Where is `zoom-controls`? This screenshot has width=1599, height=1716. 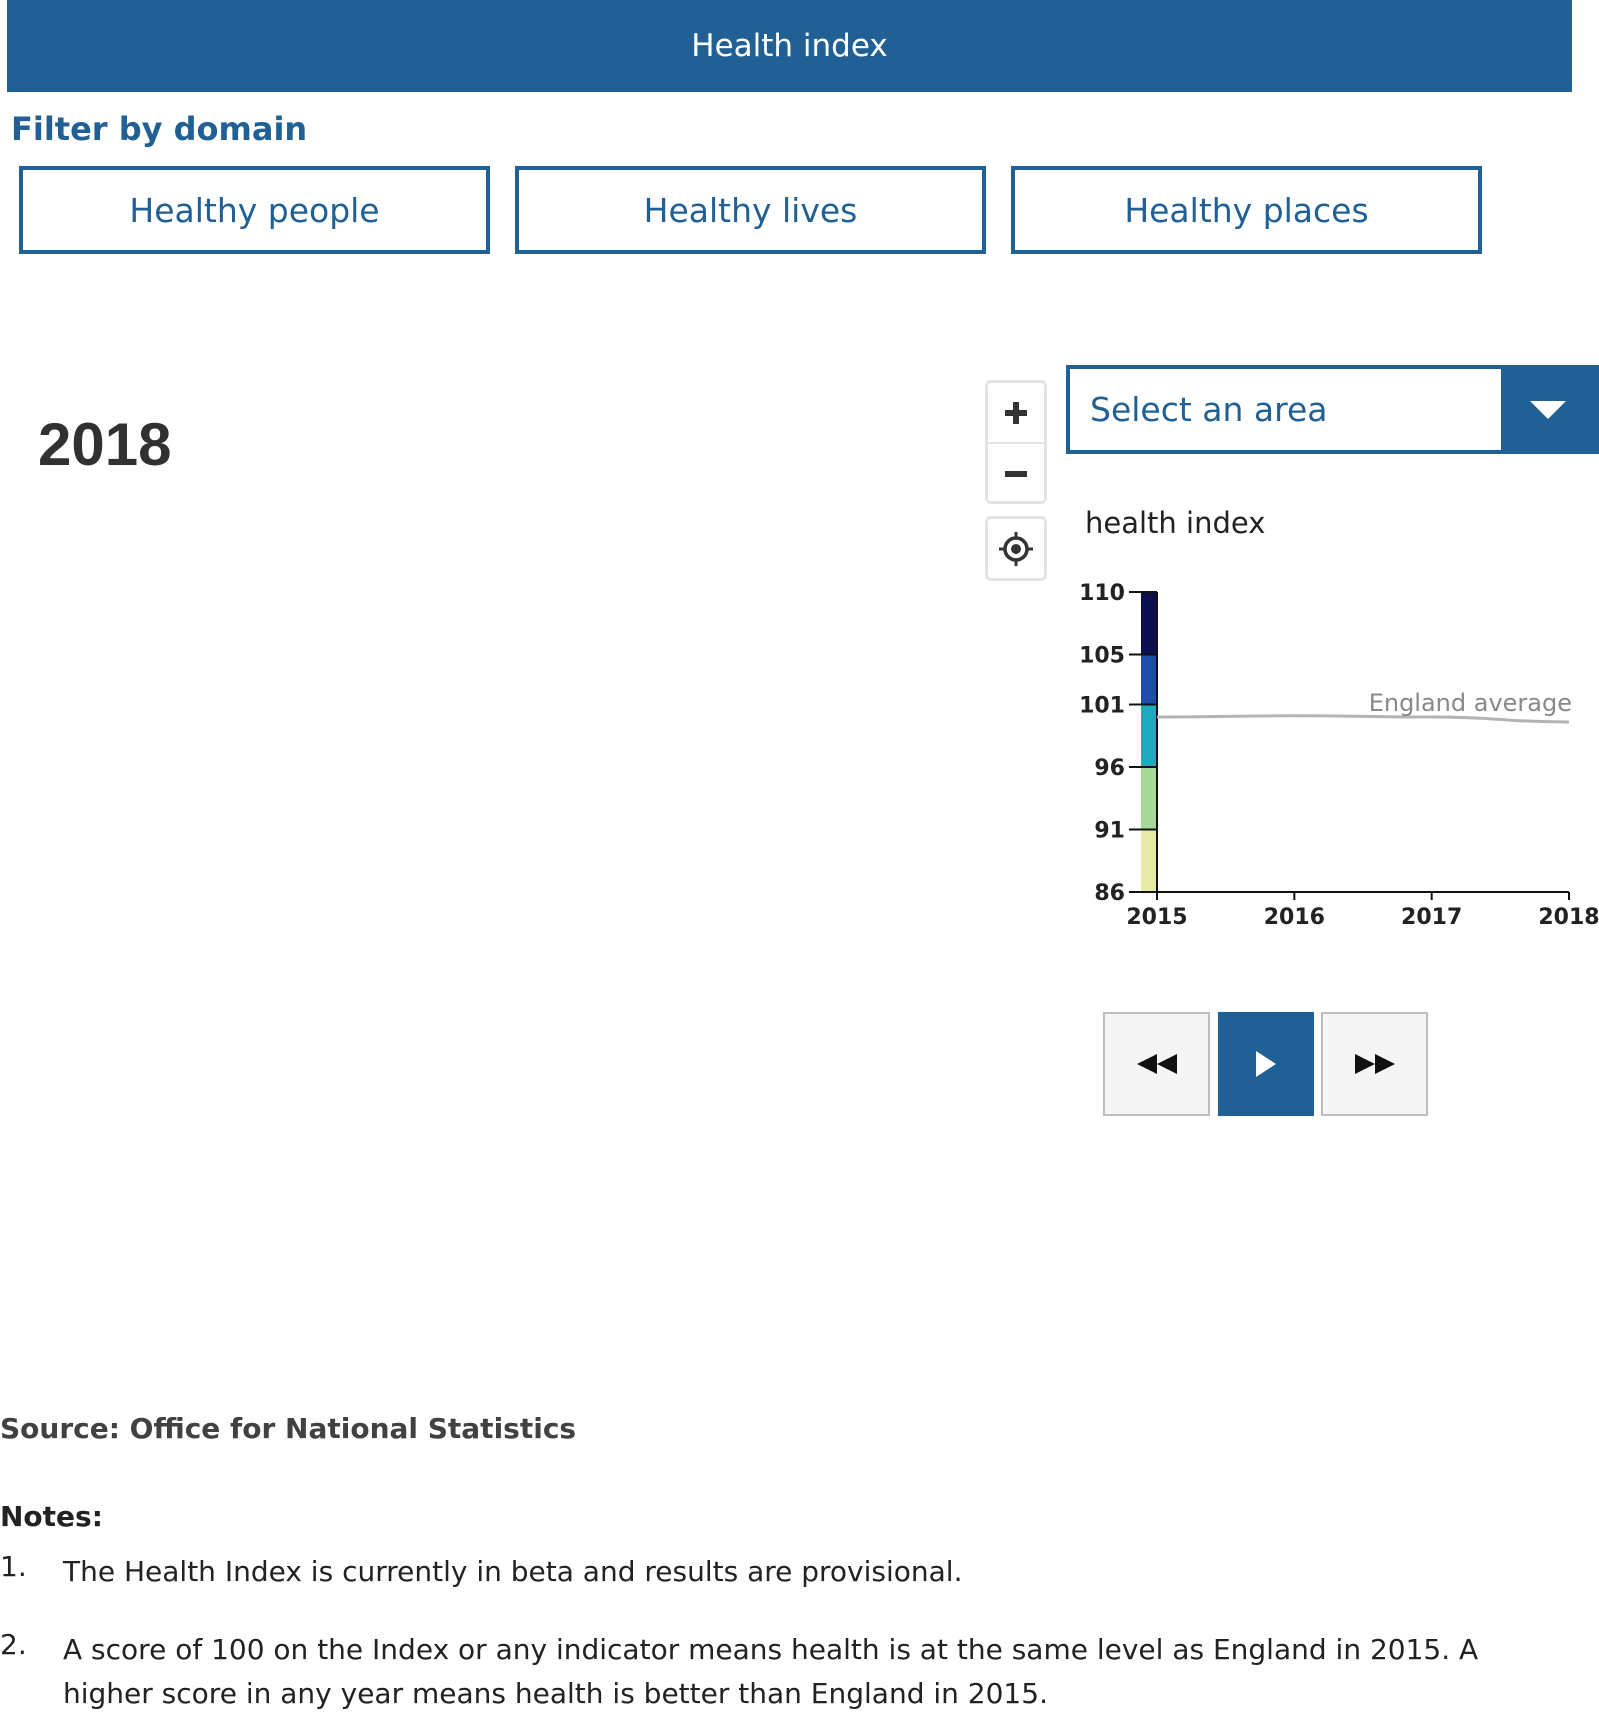 zoom-controls is located at coordinates (1016, 442).